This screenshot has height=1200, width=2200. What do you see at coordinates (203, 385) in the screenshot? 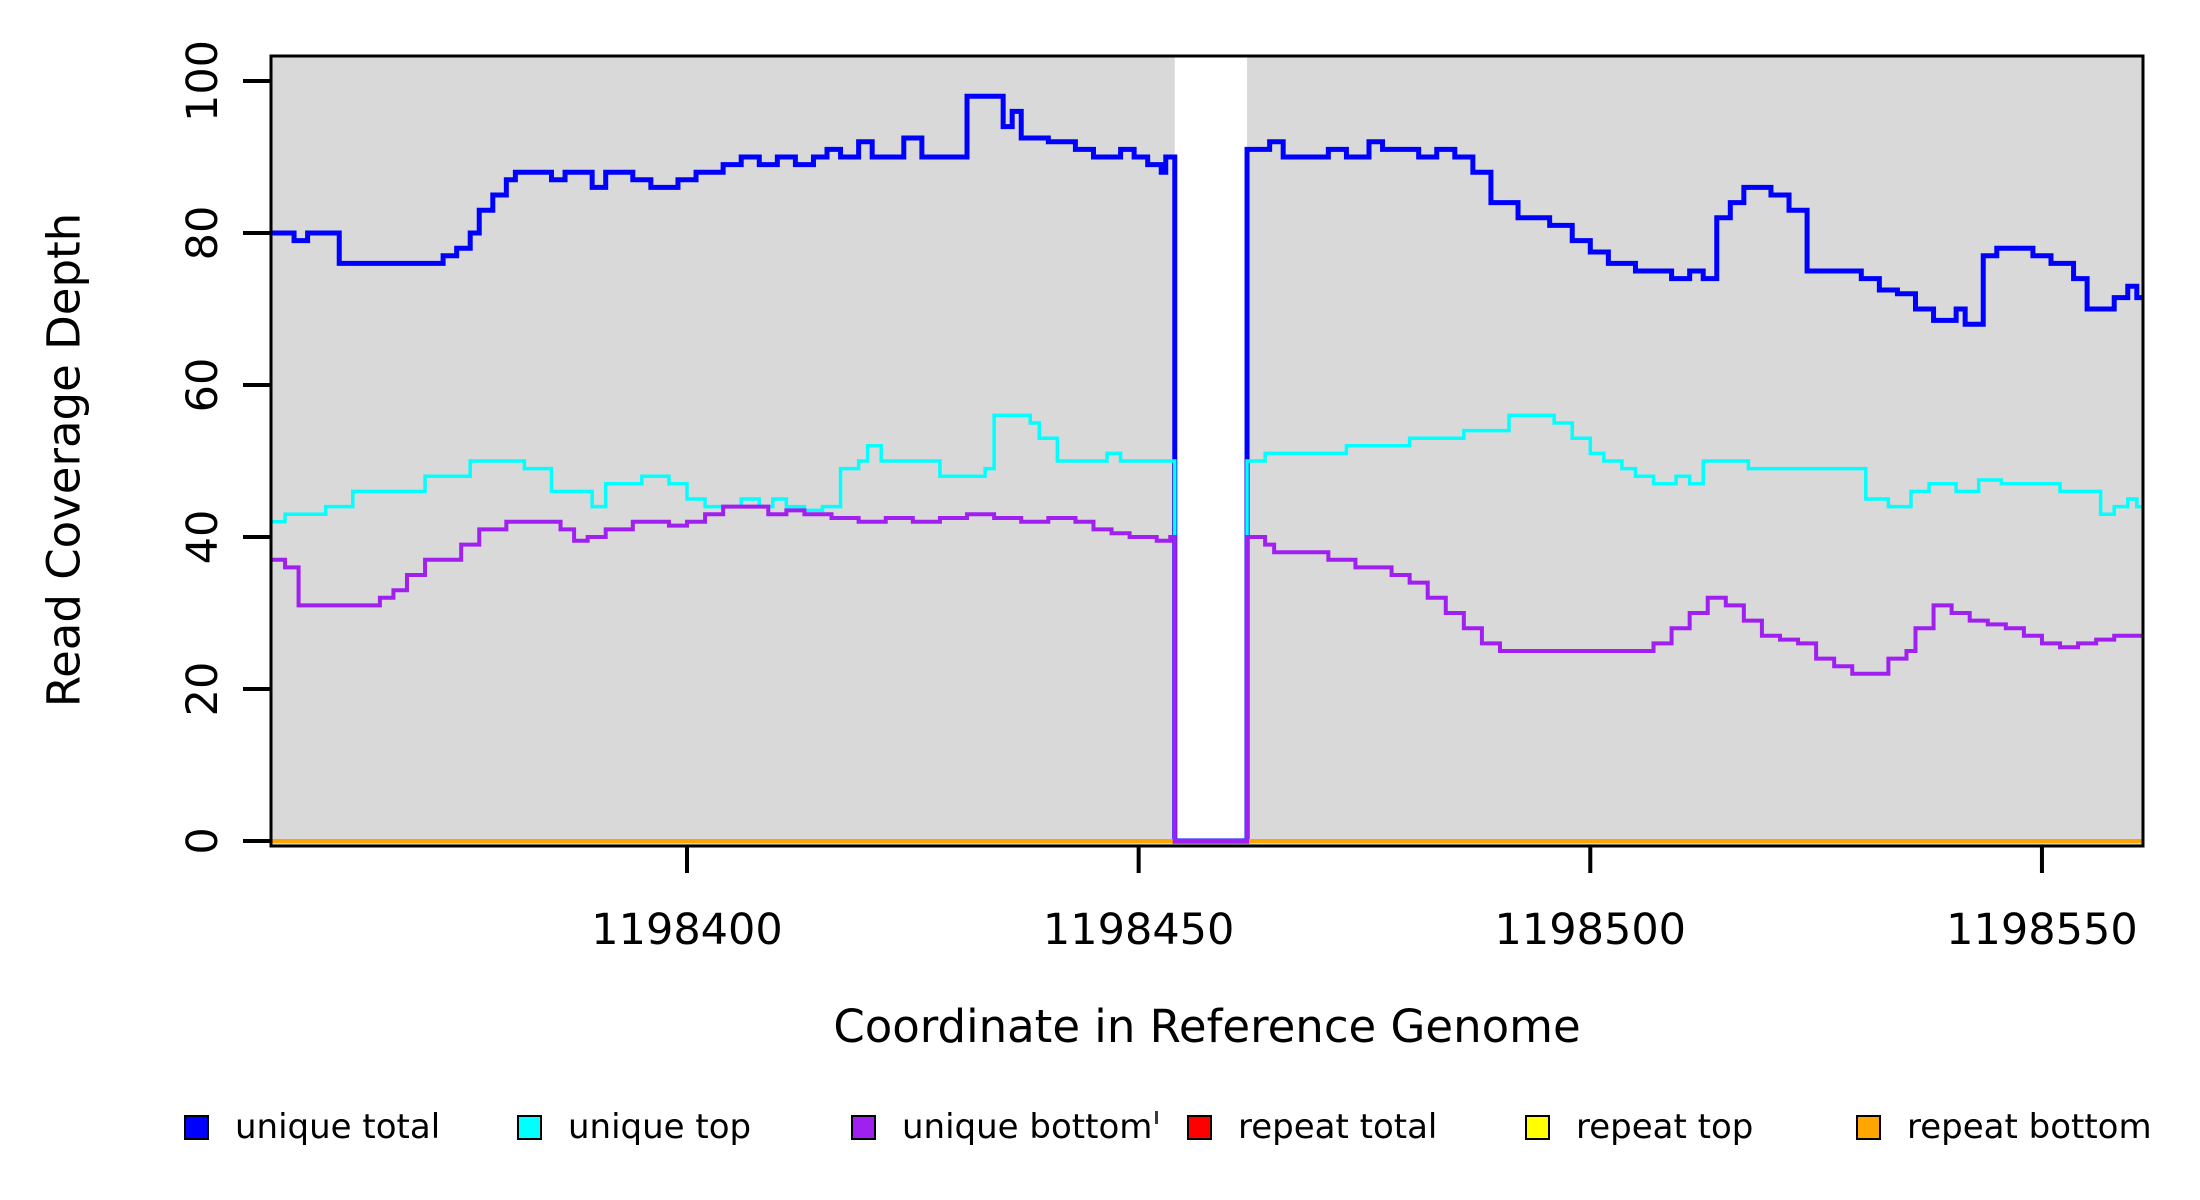
I see `y-tick-label: 60` at bounding box center [203, 385].